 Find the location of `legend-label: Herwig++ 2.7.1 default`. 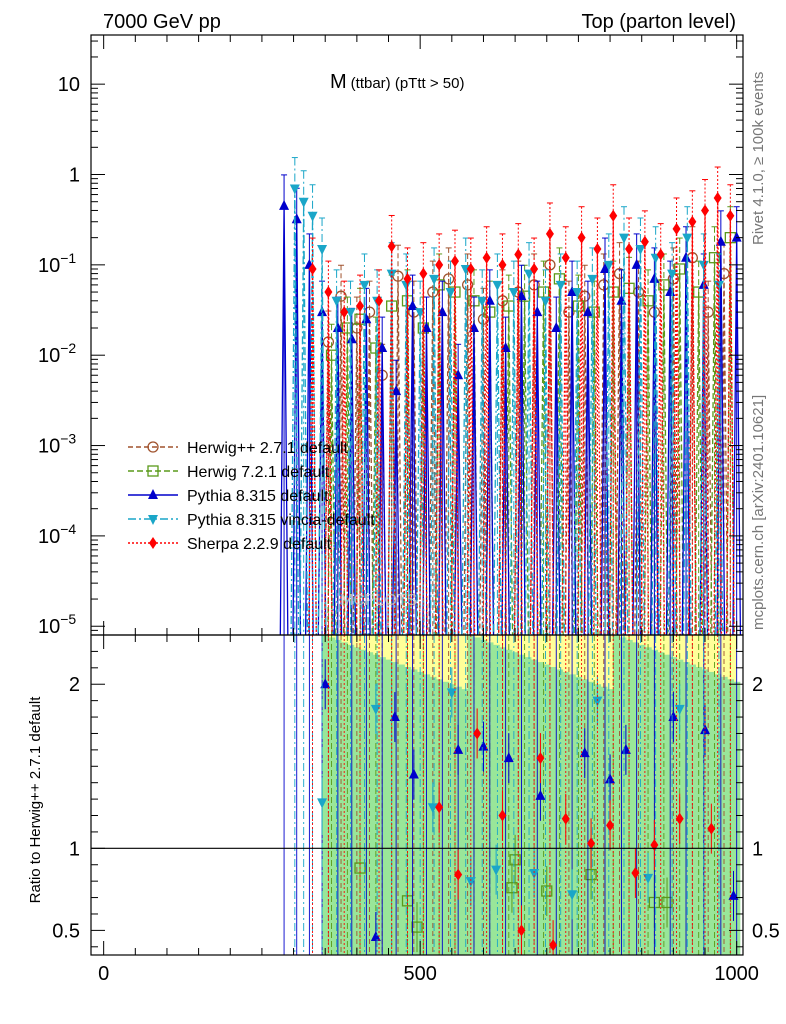

legend-label: Herwig++ 2.7.1 default is located at coordinates (268, 448).